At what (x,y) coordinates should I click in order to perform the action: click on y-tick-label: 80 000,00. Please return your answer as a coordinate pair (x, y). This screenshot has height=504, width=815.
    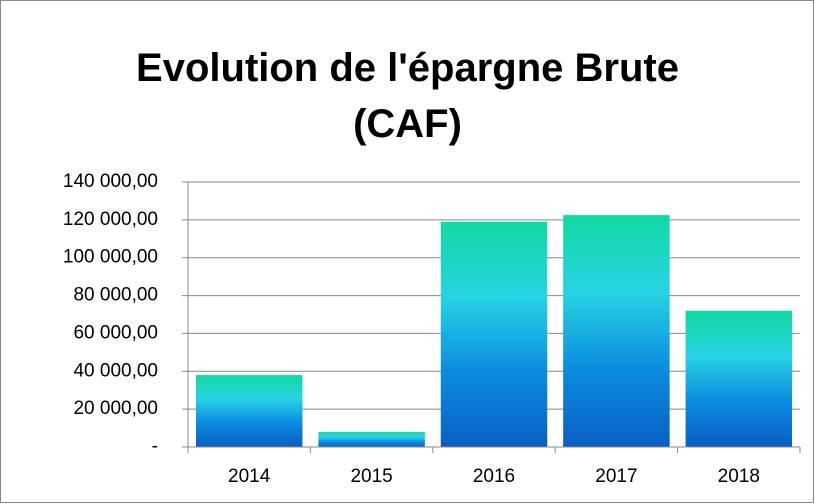
    Looking at the image, I should click on (115, 295).